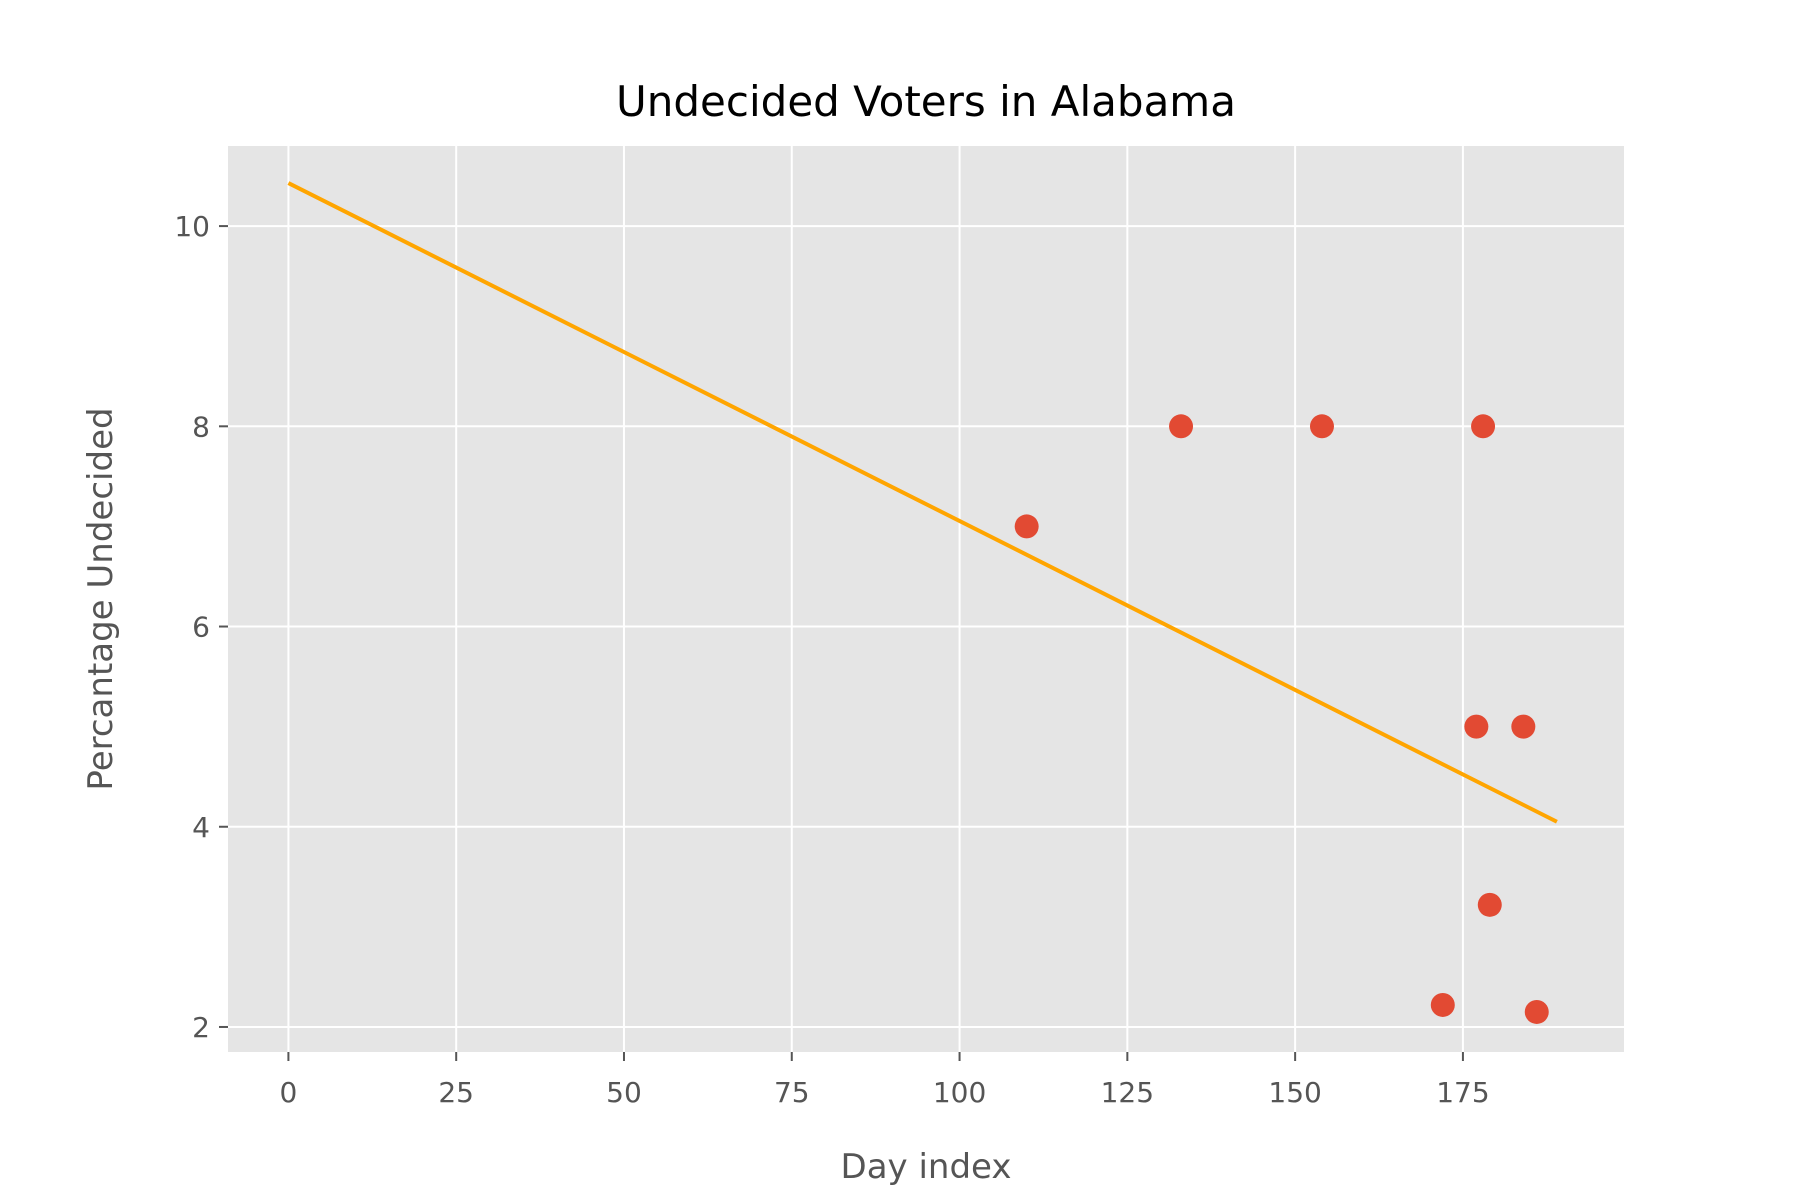 The width and height of the screenshot is (1800, 1200). What do you see at coordinates (101, 598) in the screenshot?
I see `y-axis-label: Percantage Undecided` at bounding box center [101, 598].